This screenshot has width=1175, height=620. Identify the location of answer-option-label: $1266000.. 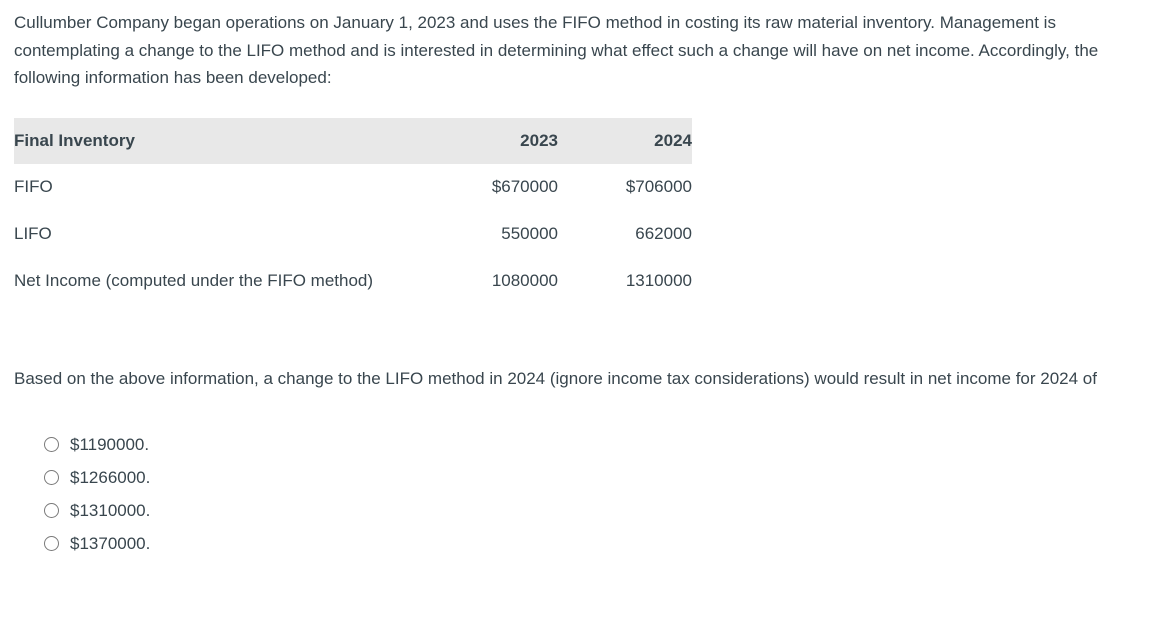
(110, 477).